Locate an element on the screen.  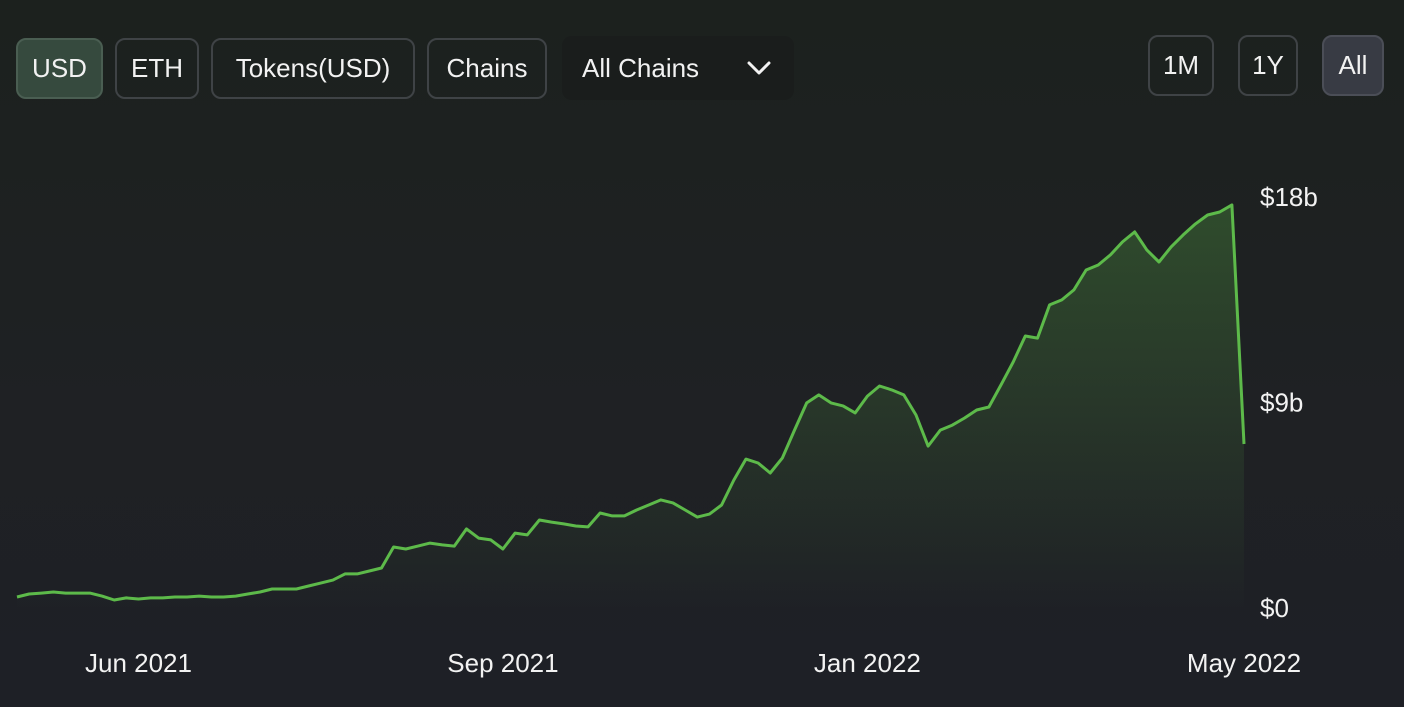
x-tick-label: May 2022 is located at coordinates (1244, 663).